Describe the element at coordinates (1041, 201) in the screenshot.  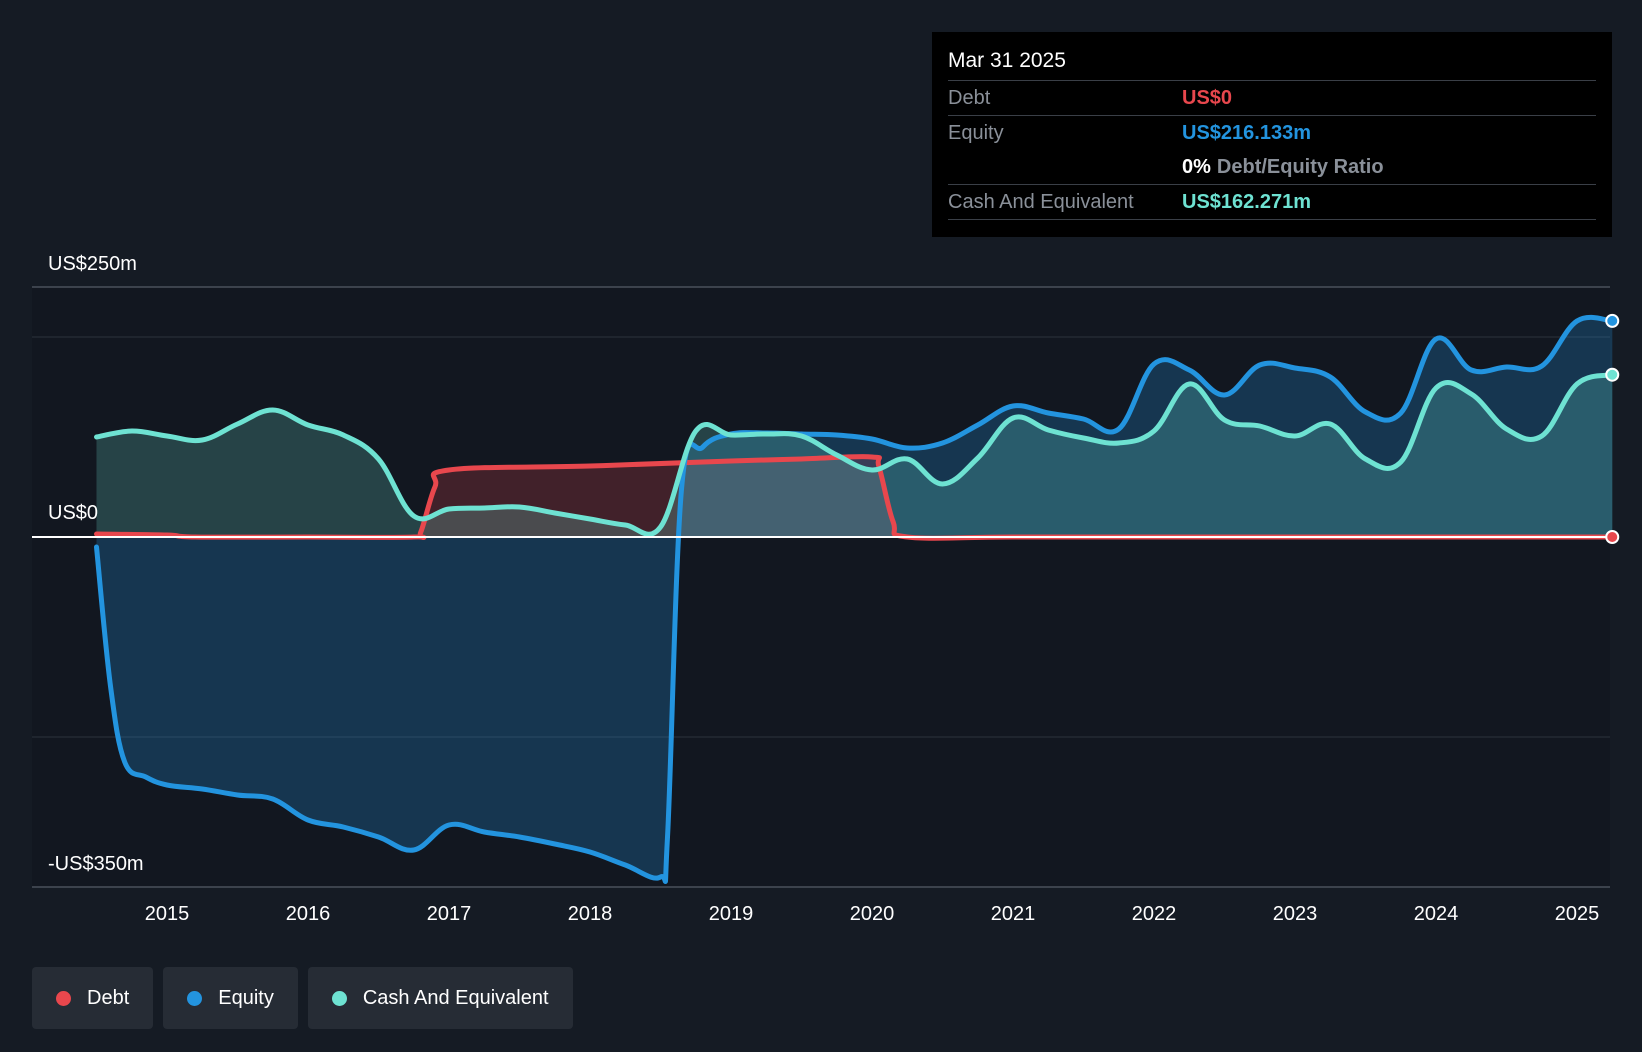
I see `tooltip-cash-label: Cash And Equivalent` at that location.